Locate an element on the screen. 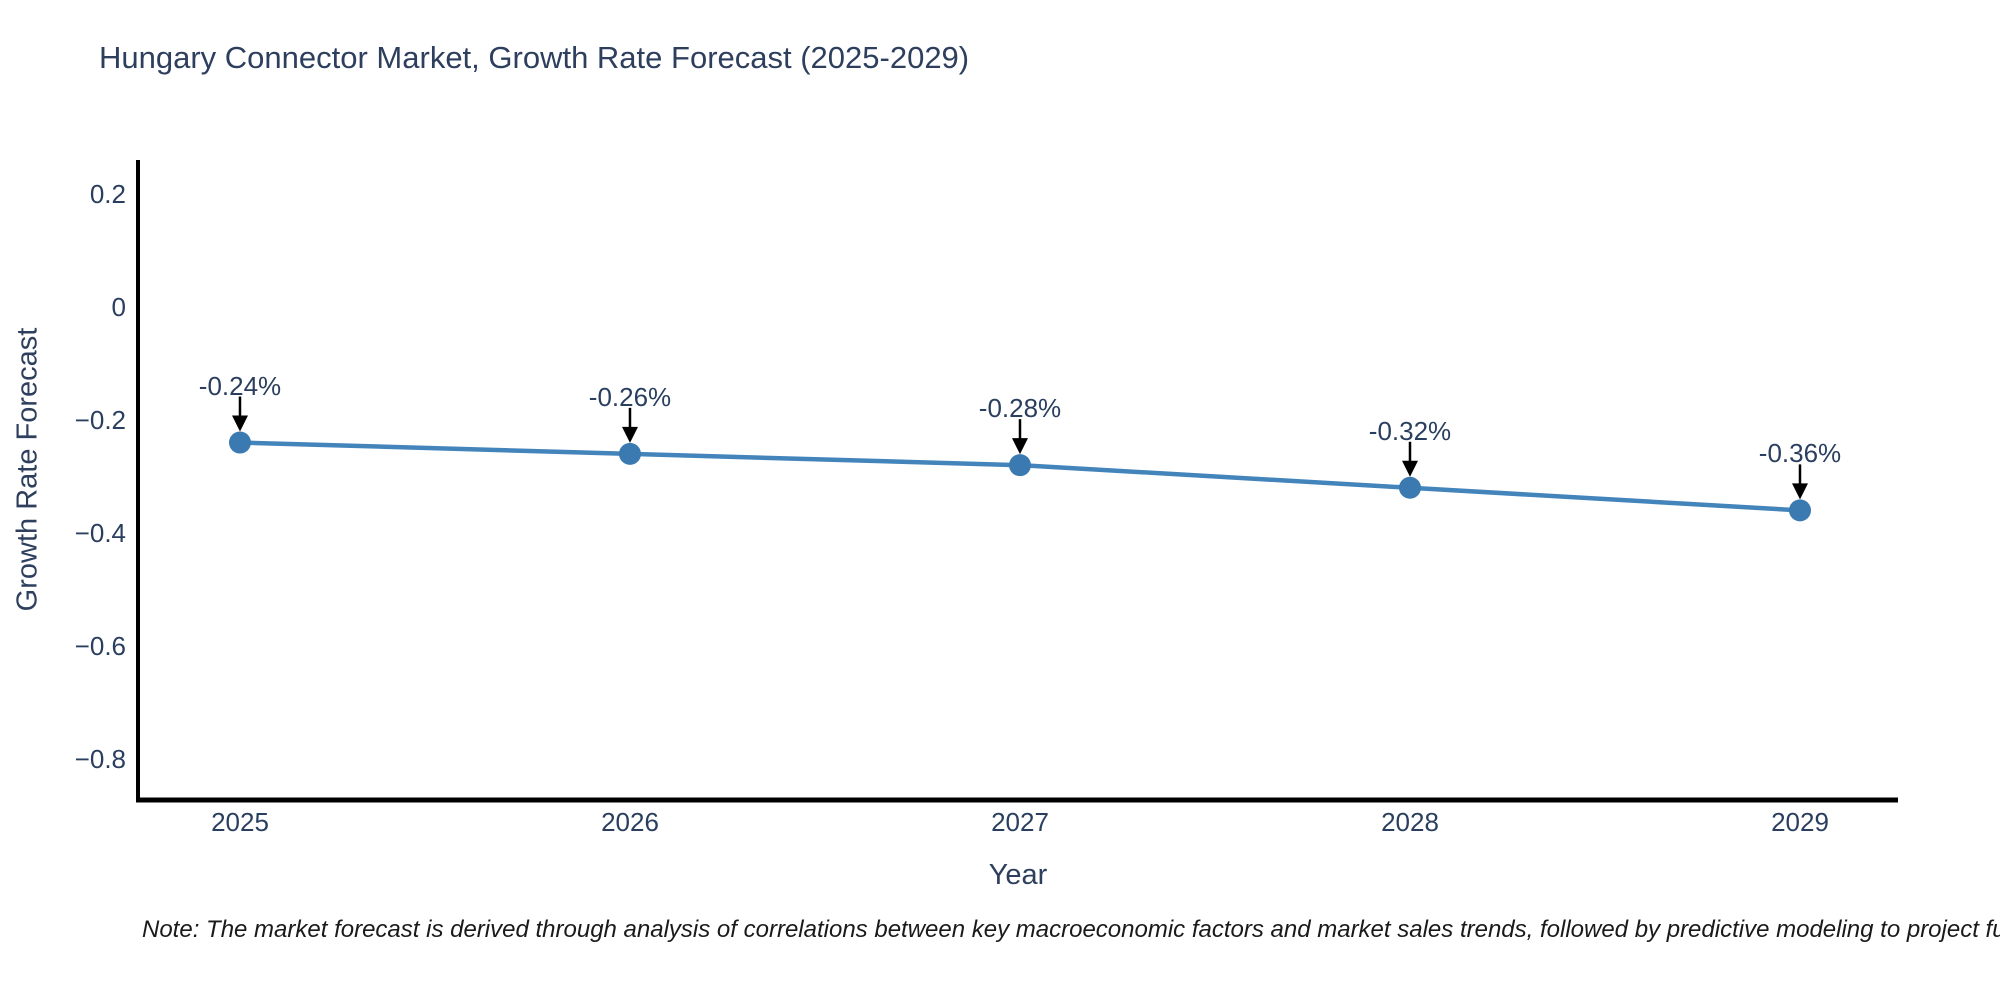  y-tick-label: 0 is located at coordinates (118, 306).